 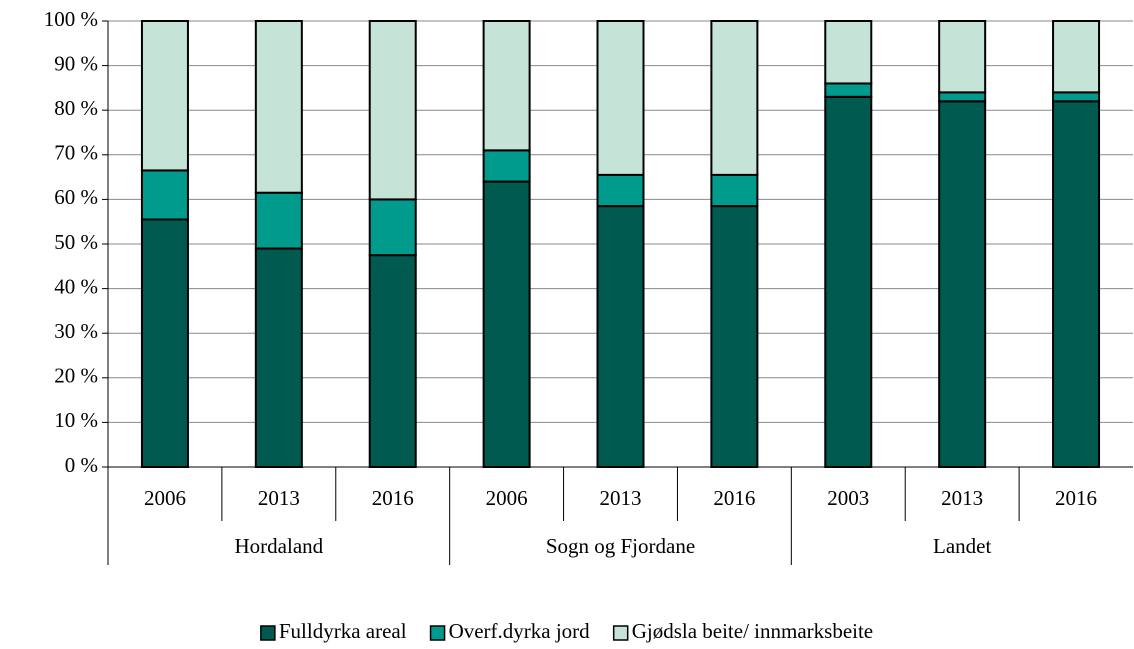 What do you see at coordinates (620, 546) in the screenshot?
I see `group-label: Sogn og Fjordane` at bounding box center [620, 546].